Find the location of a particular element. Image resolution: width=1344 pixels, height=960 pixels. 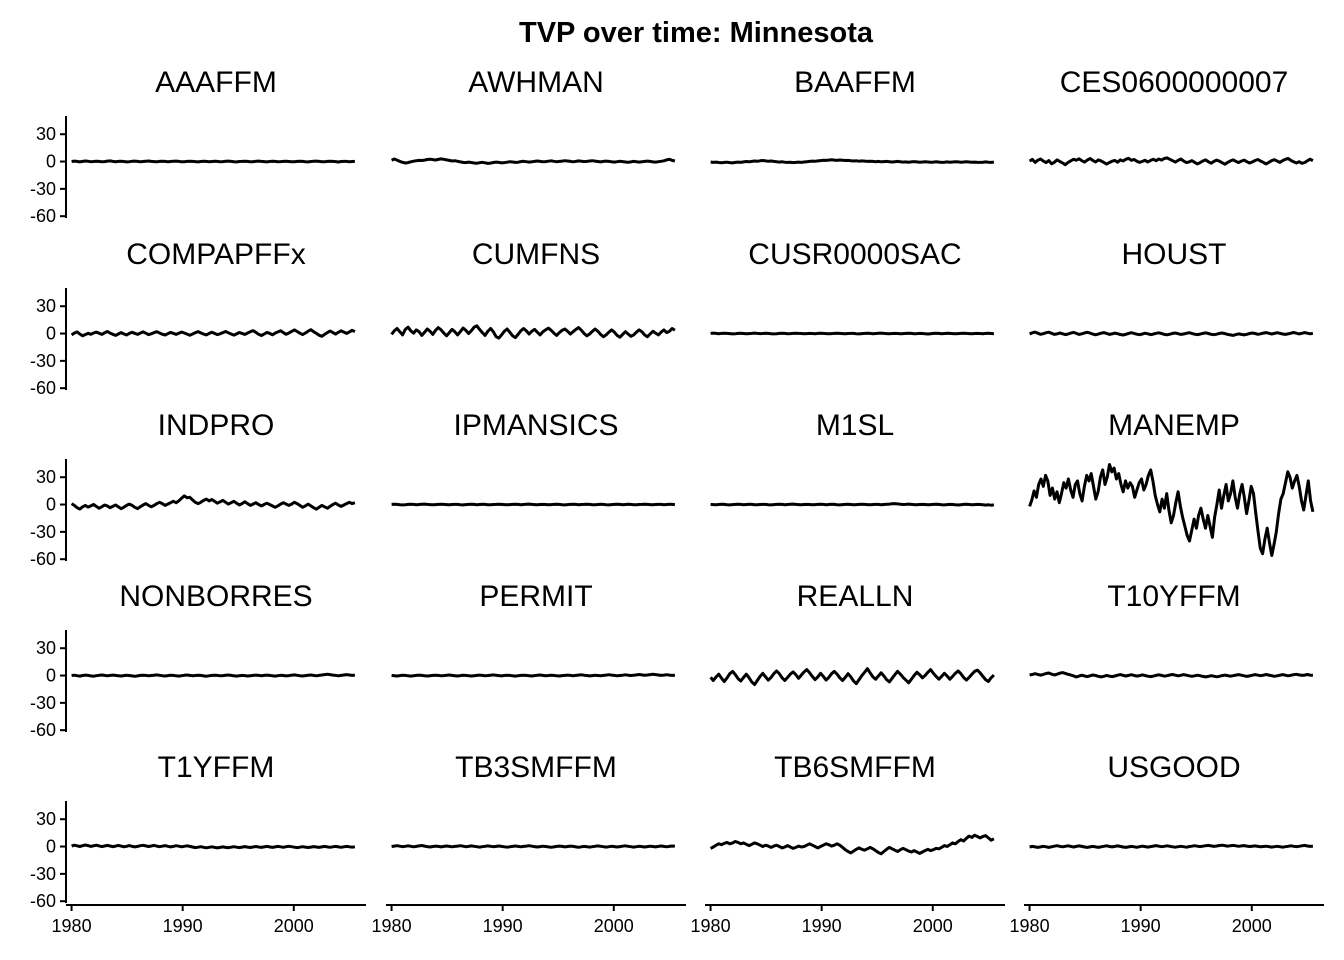

series-line-compapffx is located at coordinates (213, 333).